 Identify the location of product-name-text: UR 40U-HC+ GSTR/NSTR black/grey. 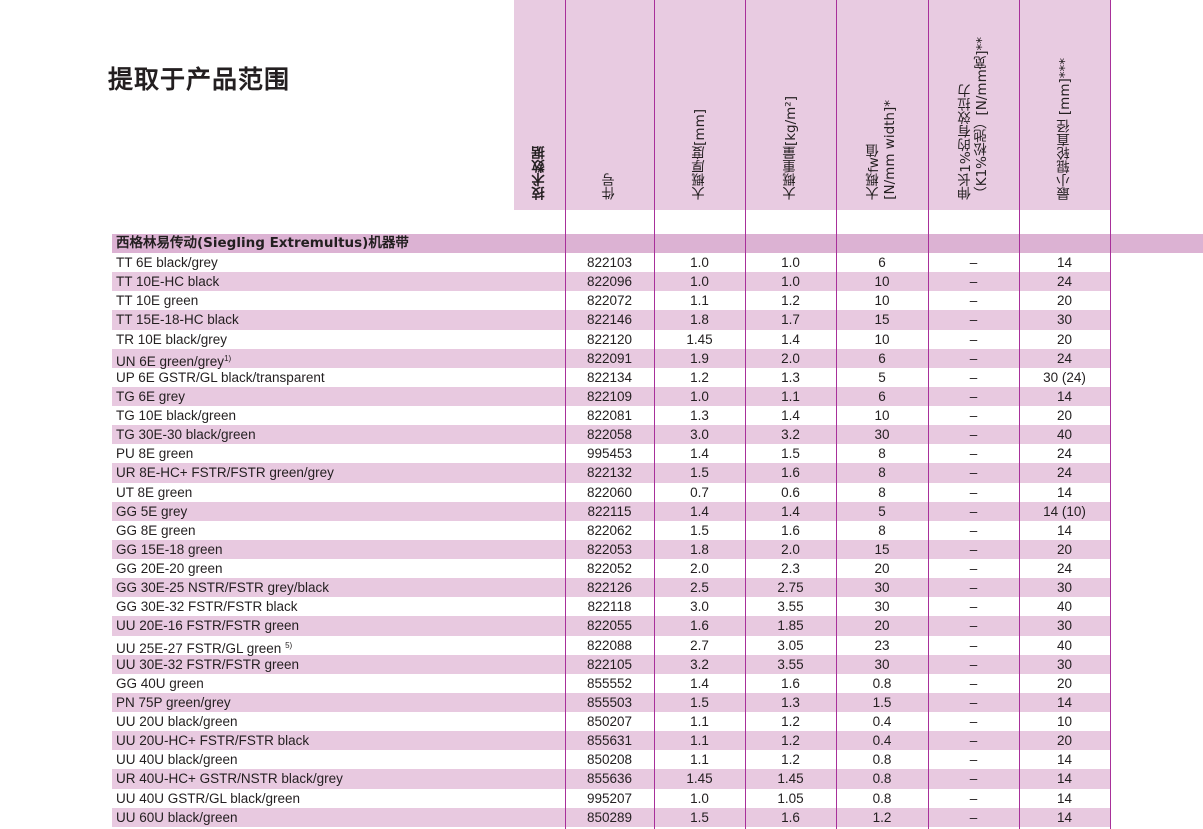
(229, 779).